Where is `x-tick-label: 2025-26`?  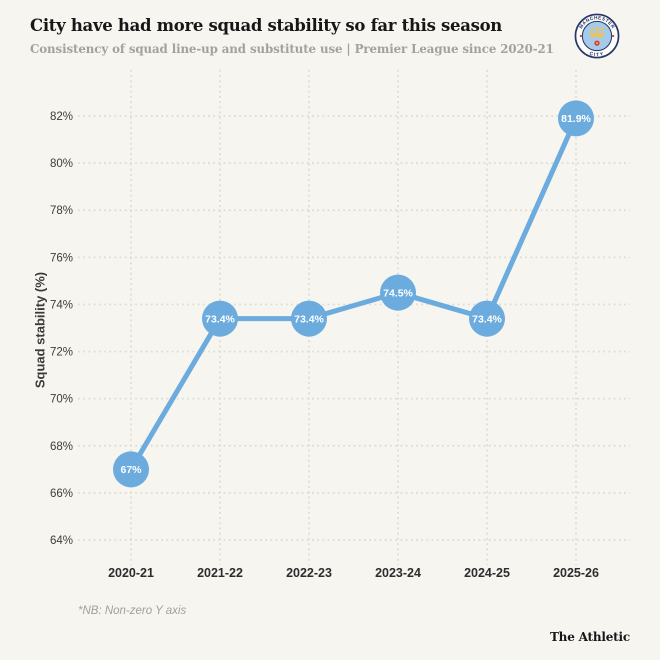
x-tick-label: 2025-26 is located at coordinates (576, 573).